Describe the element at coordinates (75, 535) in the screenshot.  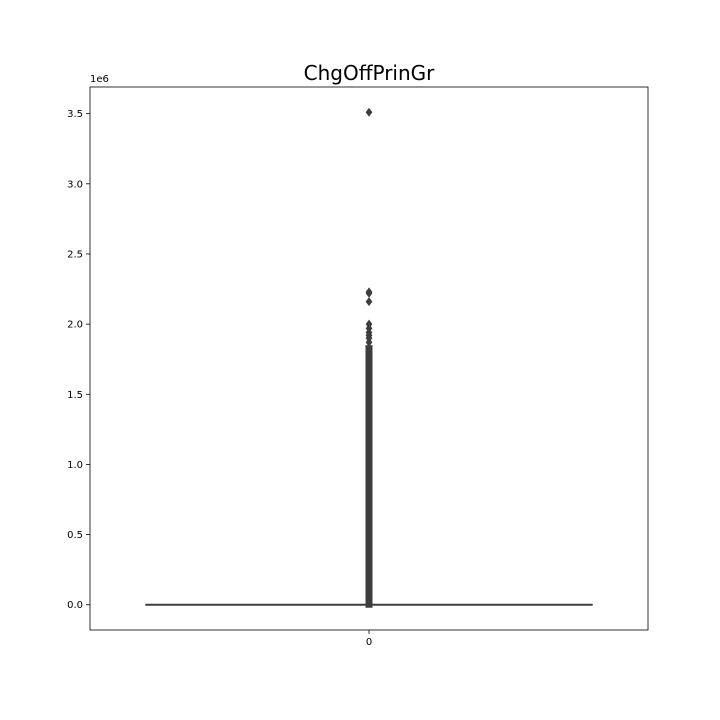
I see `y-tick-label: 0.5` at that location.